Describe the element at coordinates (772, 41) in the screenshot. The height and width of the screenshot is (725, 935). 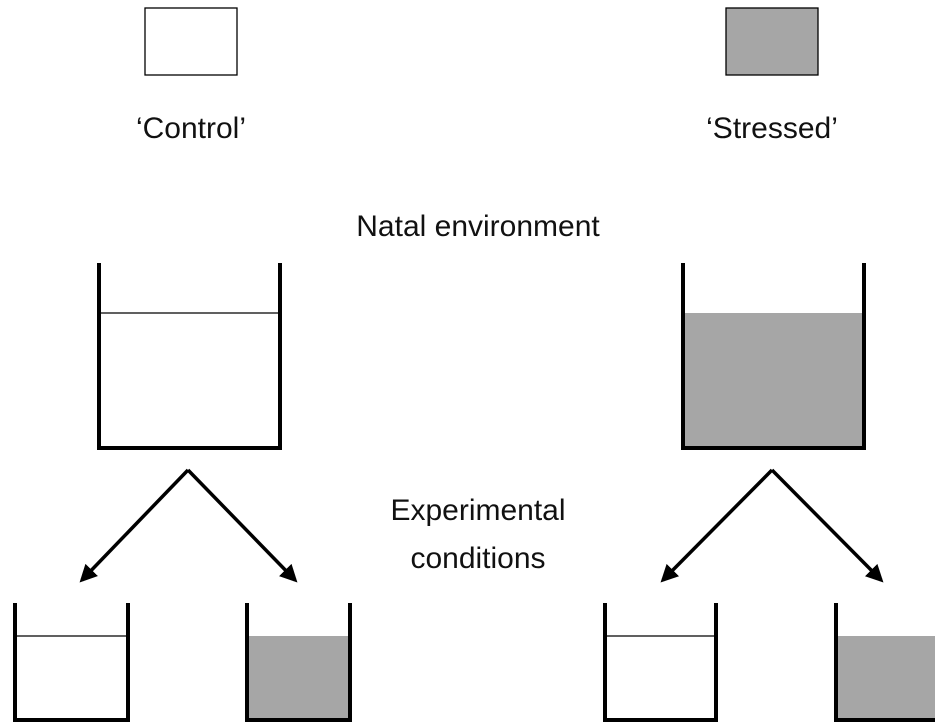
I see `stressed-swatch` at that location.